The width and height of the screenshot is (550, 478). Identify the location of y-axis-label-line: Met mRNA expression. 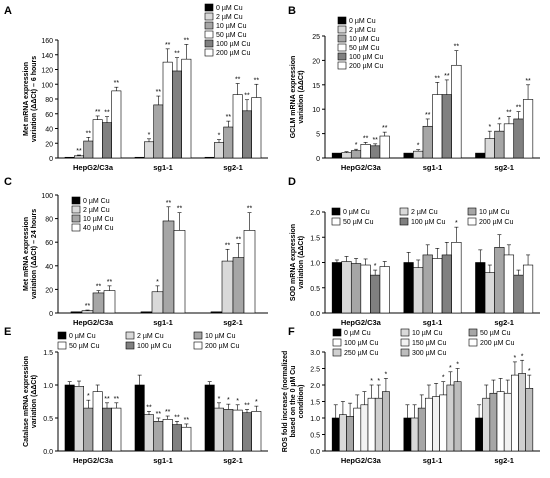
(26, 254).